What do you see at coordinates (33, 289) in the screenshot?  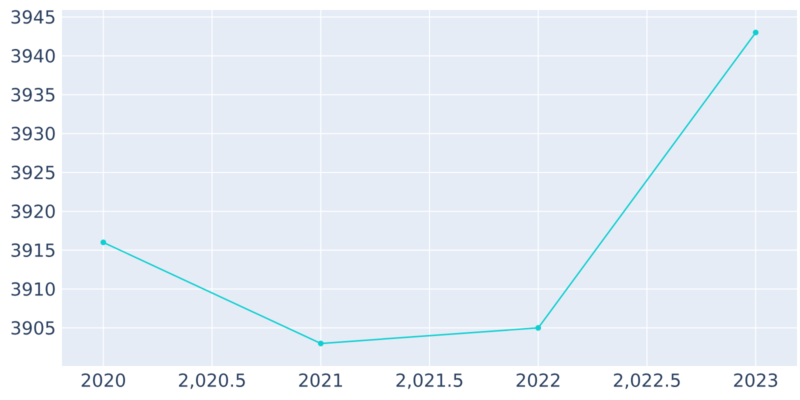 I see `y-tick-label: 3910` at bounding box center [33, 289].